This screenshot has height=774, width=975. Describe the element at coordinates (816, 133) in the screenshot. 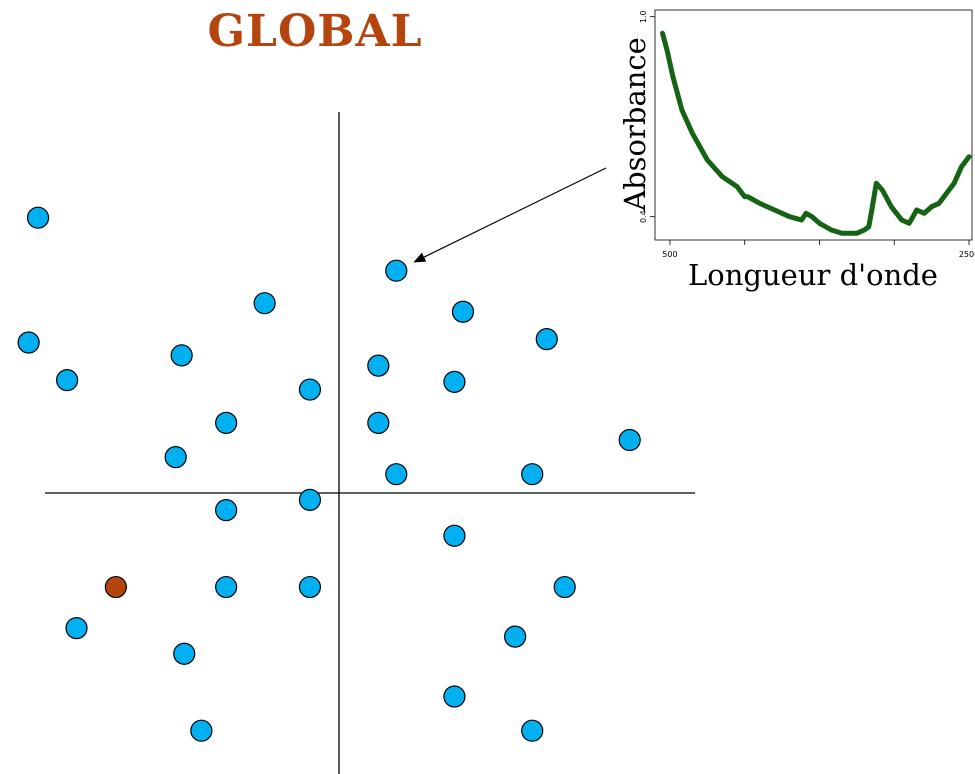

I see `spectrum-line` at that location.